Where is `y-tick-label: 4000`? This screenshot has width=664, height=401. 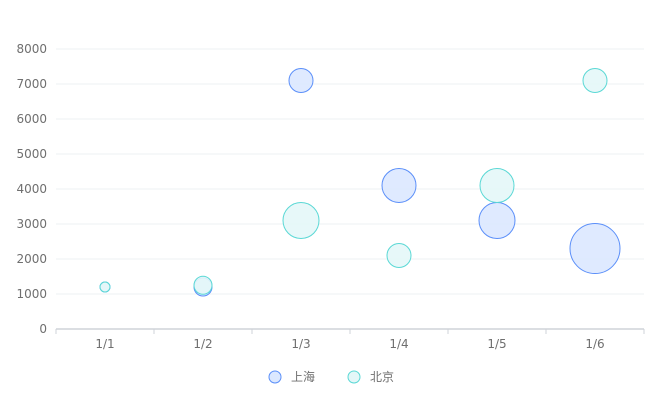 y-tick-label: 4000 is located at coordinates (31, 189).